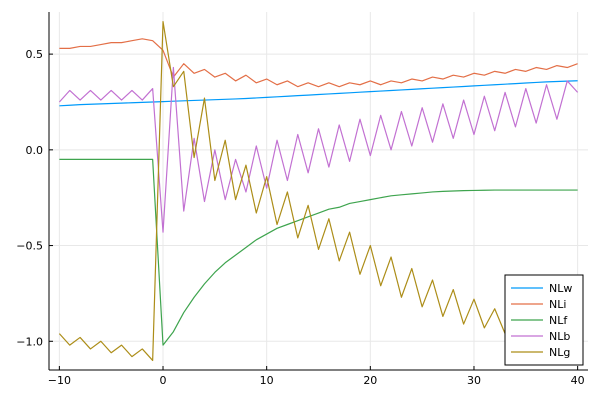 The image size is (600, 400). Describe the element at coordinates (35, 54) in the screenshot. I see `y-tick-label: 0.5` at that location.